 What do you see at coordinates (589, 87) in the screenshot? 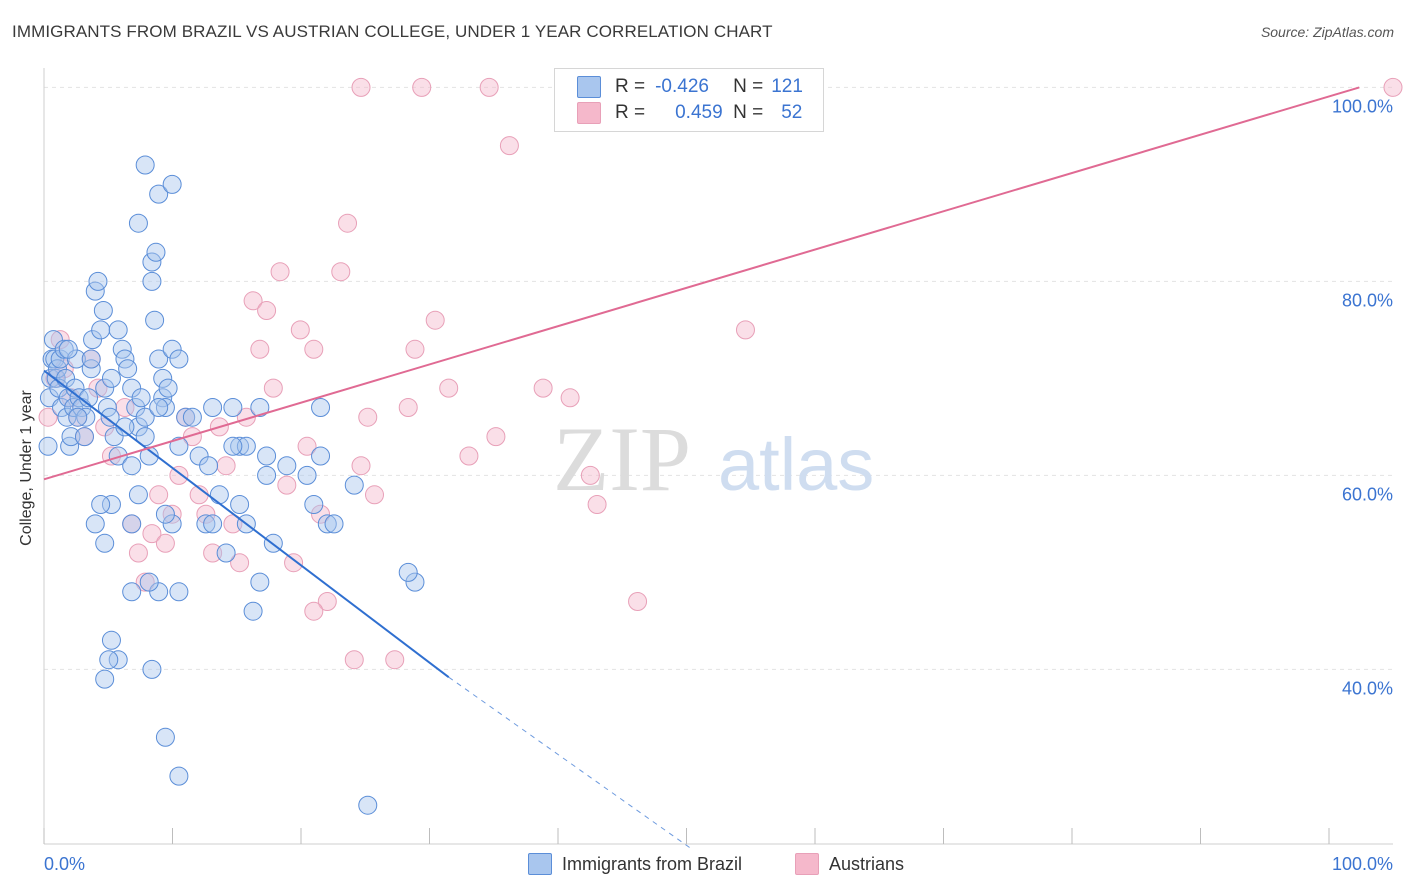
I see `legend-swatch-blue` at bounding box center [589, 87].